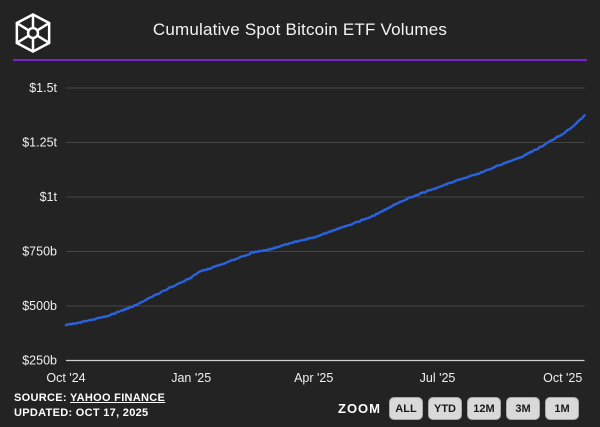 This screenshot has height=427, width=600. What do you see at coordinates (562, 408) in the screenshot?
I see `zoom-button-1m: 1M` at bounding box center [562, 408].